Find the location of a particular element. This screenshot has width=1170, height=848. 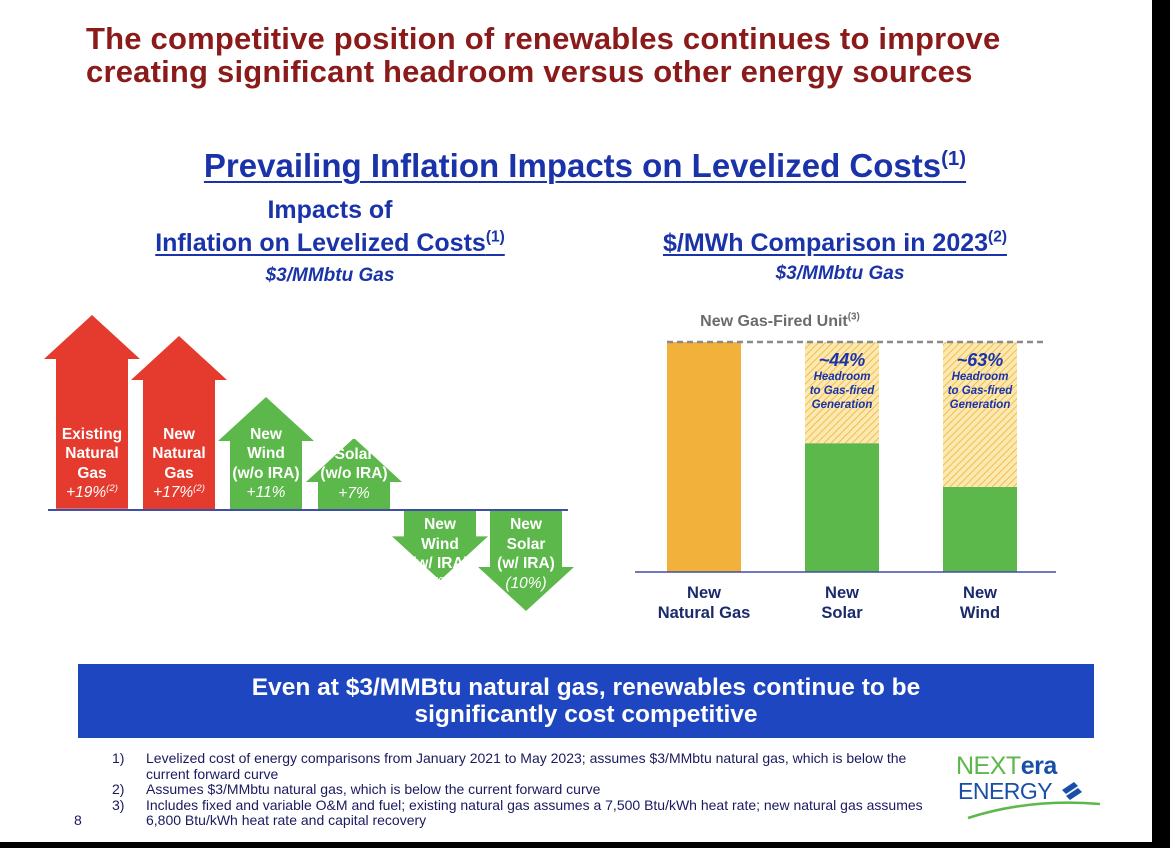

logo-line1: NEXTera is located at coordinates (1006, 766).